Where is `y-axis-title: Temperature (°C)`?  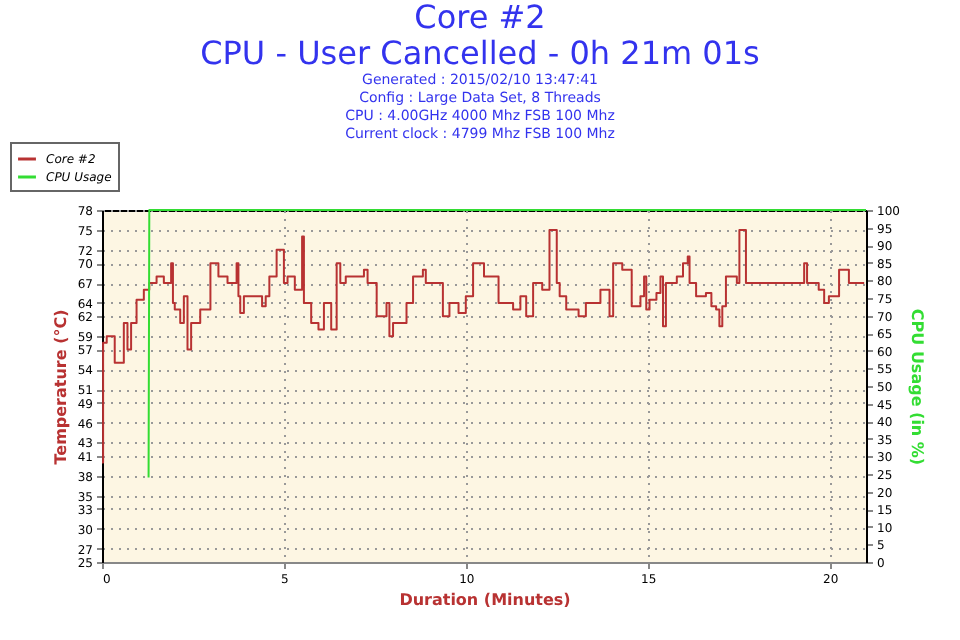
y-axis-title: Temperature (°C) is located at coordinates (60, 387).